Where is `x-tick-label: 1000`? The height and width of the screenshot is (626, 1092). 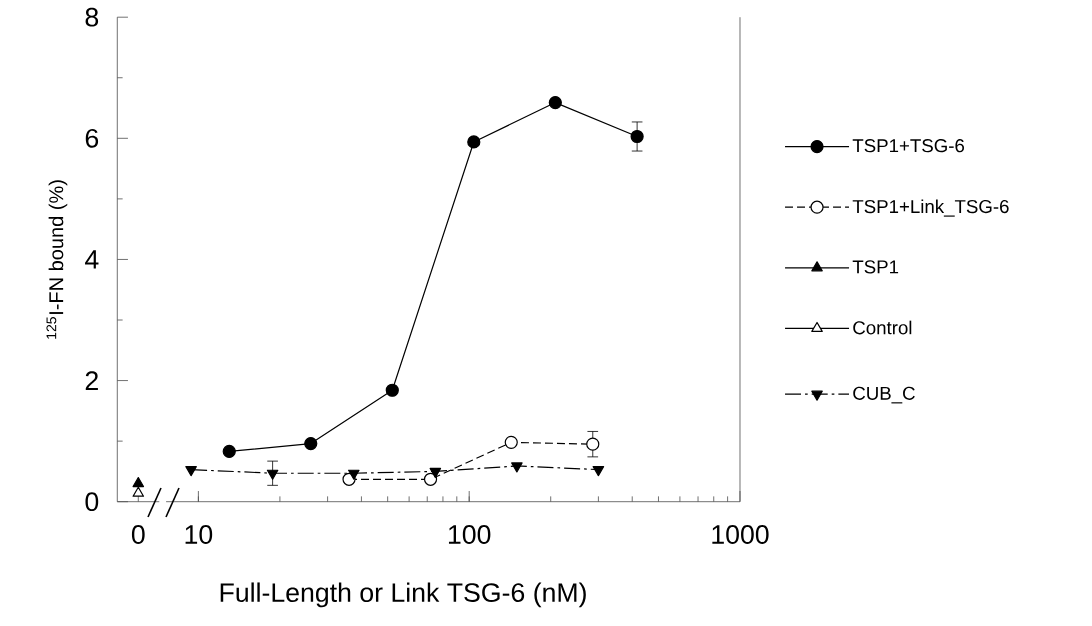 x-tick-label: 1000 is located at coordinates (740, 534).